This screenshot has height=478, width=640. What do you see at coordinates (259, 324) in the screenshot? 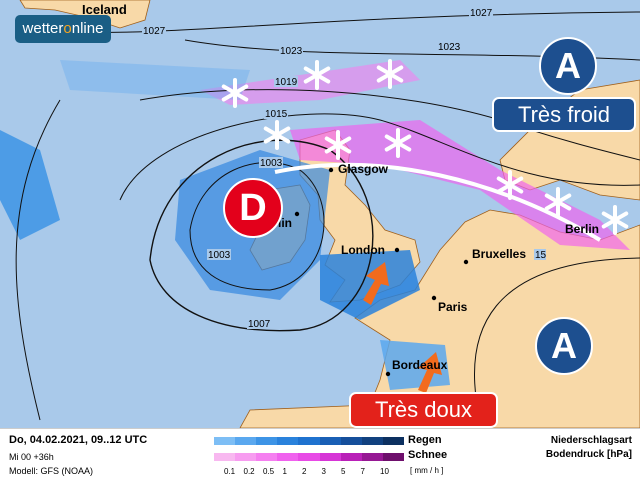
I see `isobar-label: 1007` at bounding box center [259, 324].